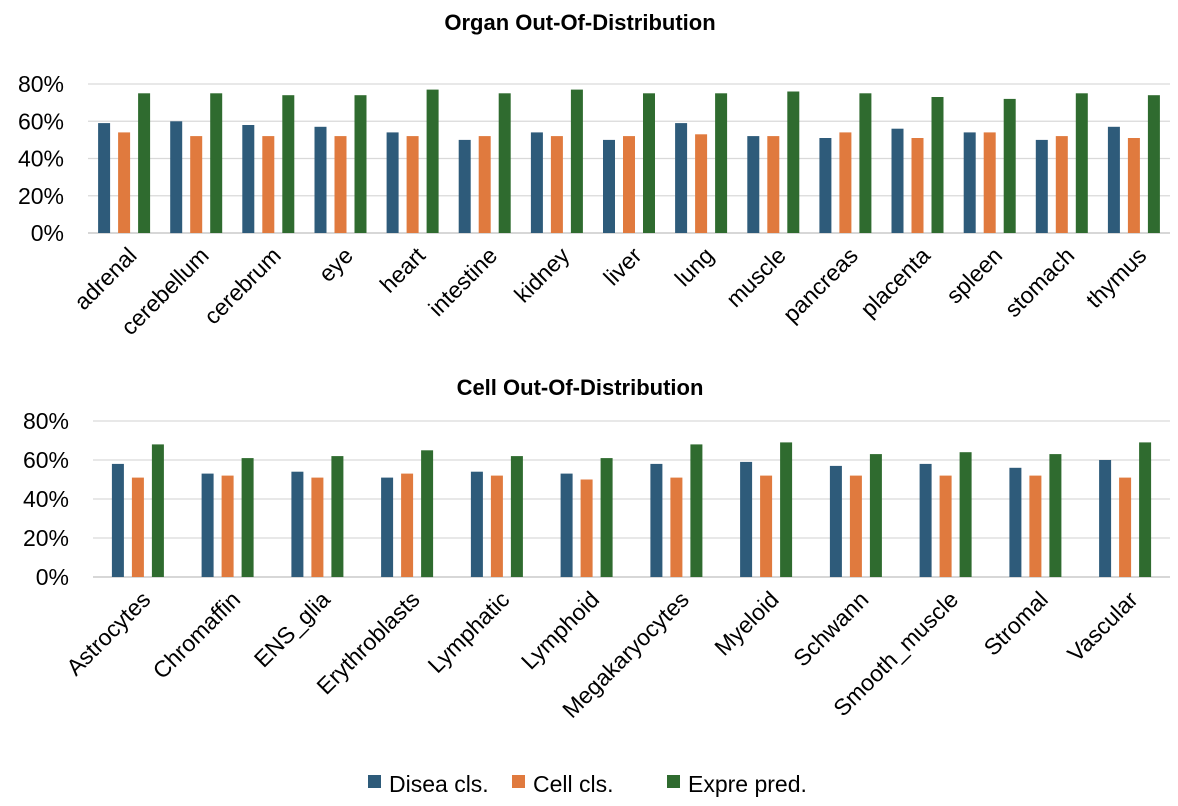  I want to click on bar-stomach-disea-cls-, so click(1041, 186).